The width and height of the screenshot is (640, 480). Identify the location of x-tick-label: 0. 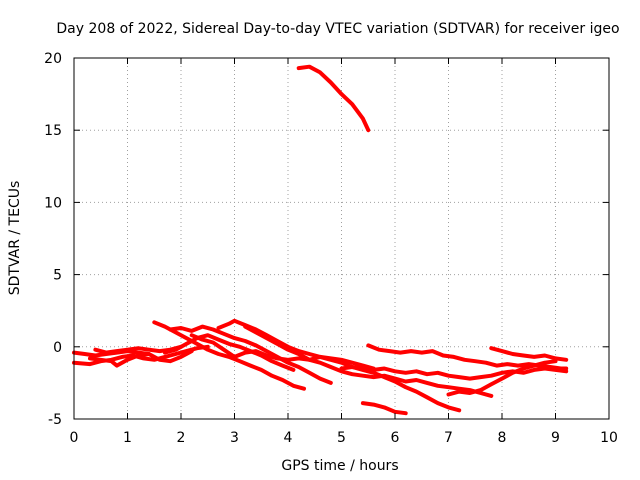
(74, 438).